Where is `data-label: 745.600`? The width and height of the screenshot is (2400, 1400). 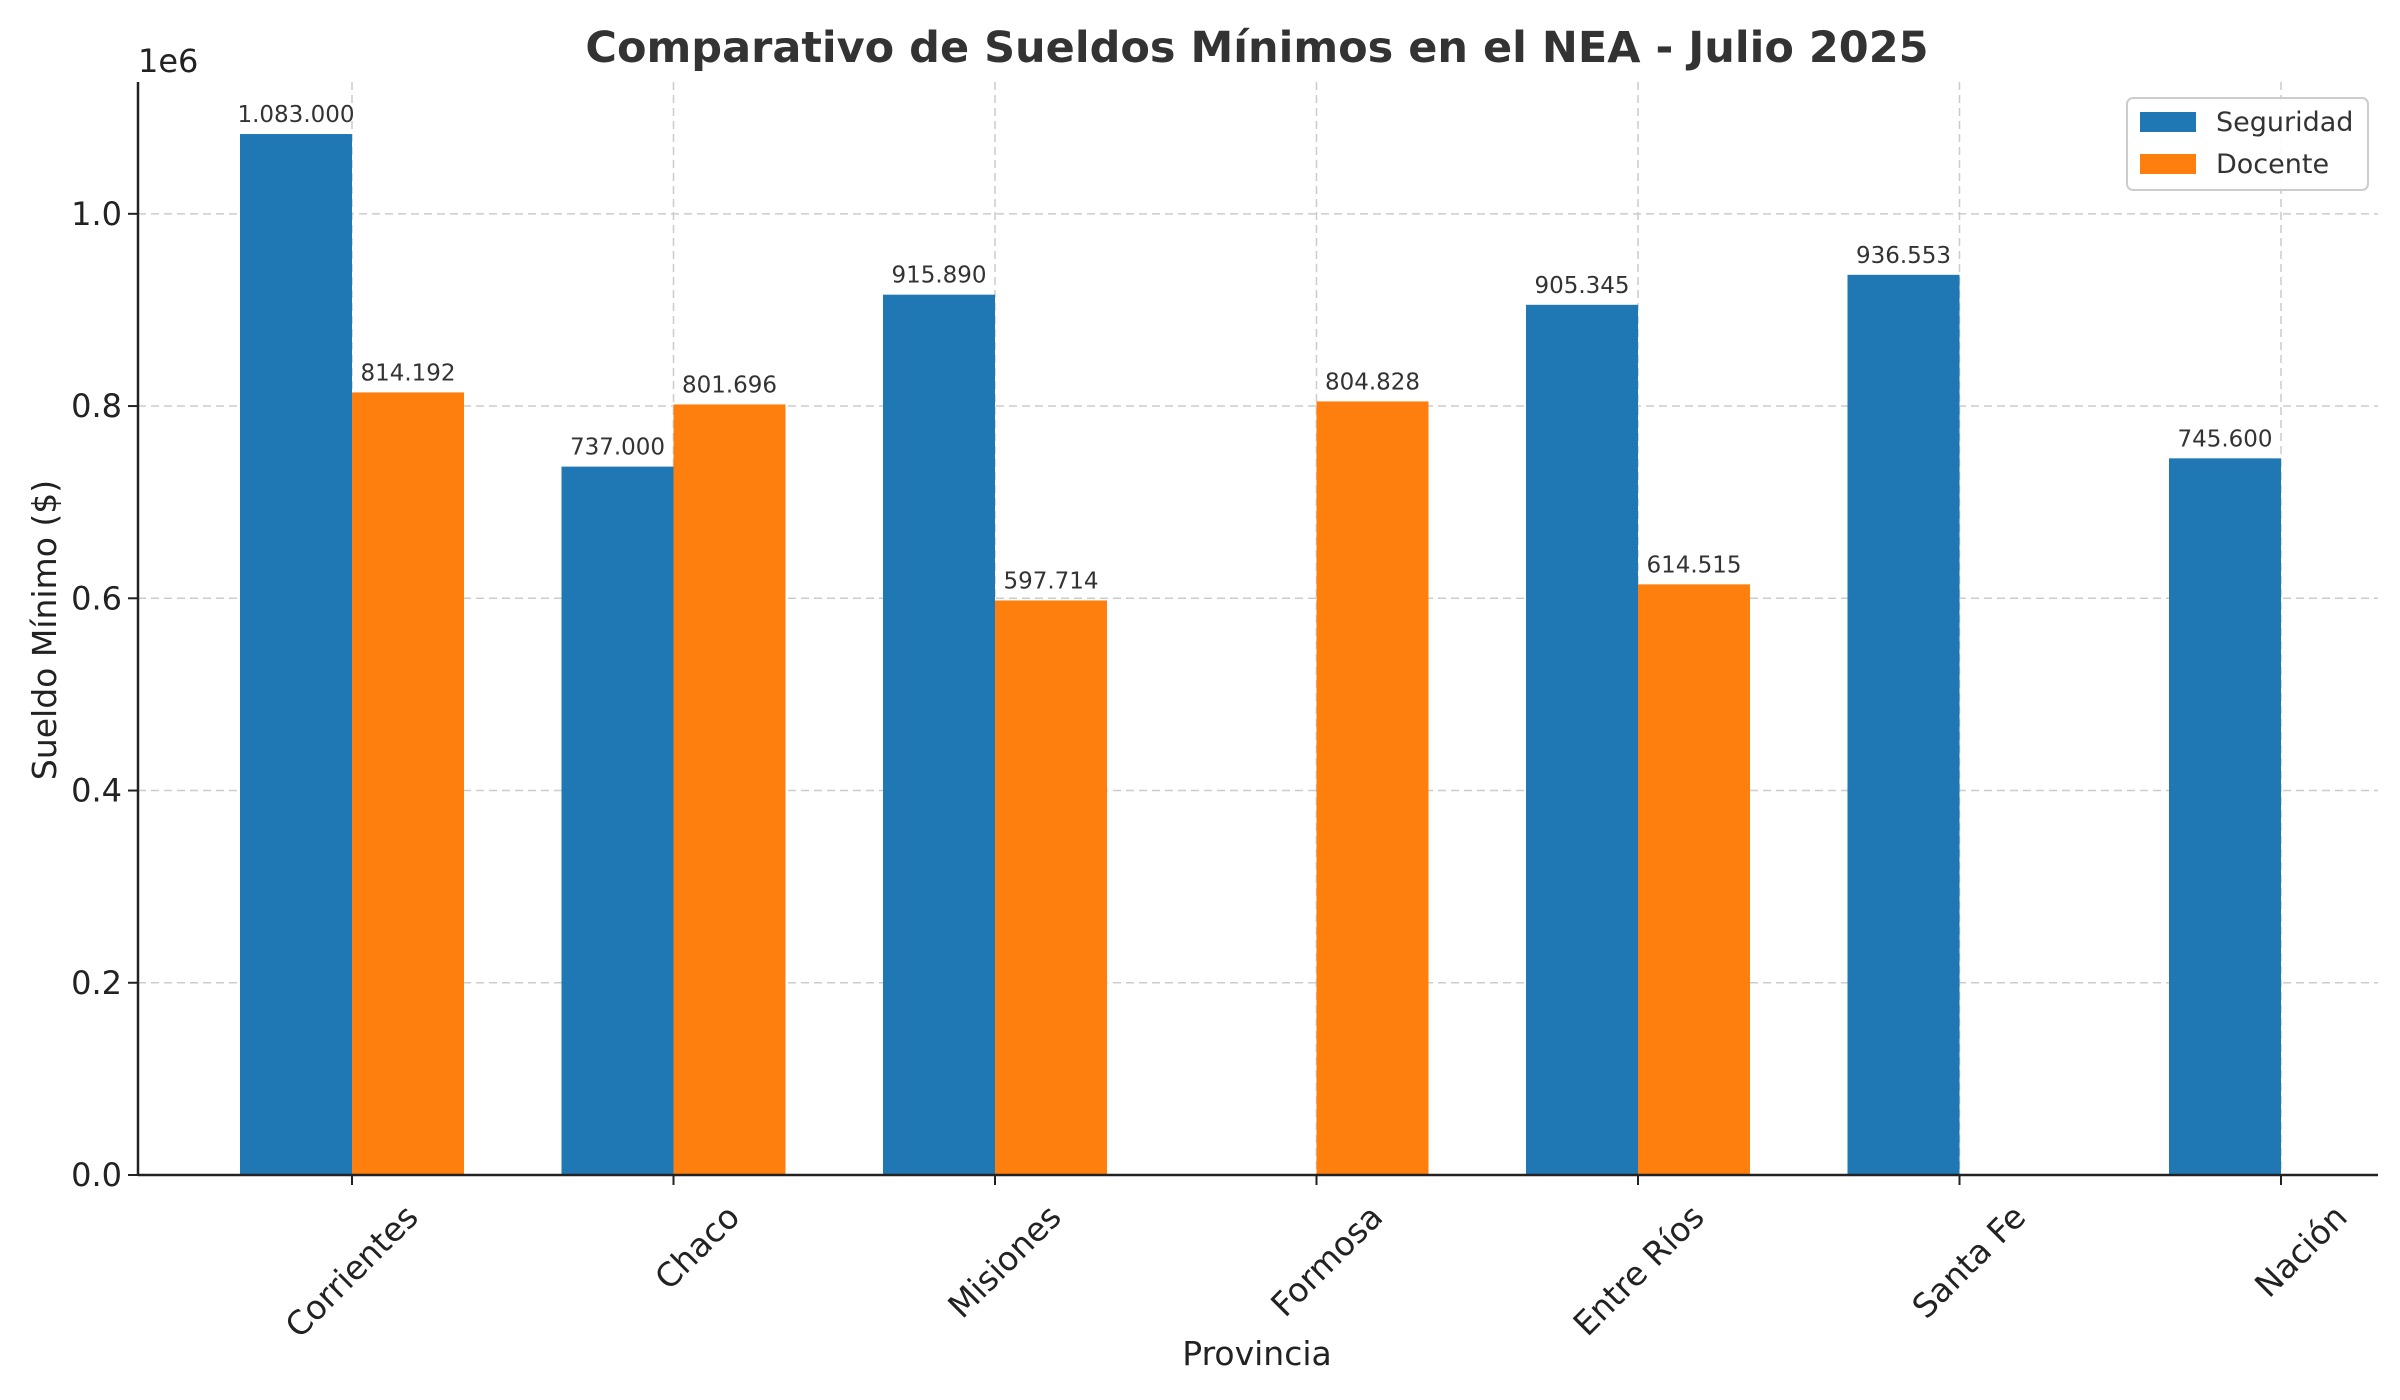 data-label: 745.600 is located at coordinates (2224, 439).